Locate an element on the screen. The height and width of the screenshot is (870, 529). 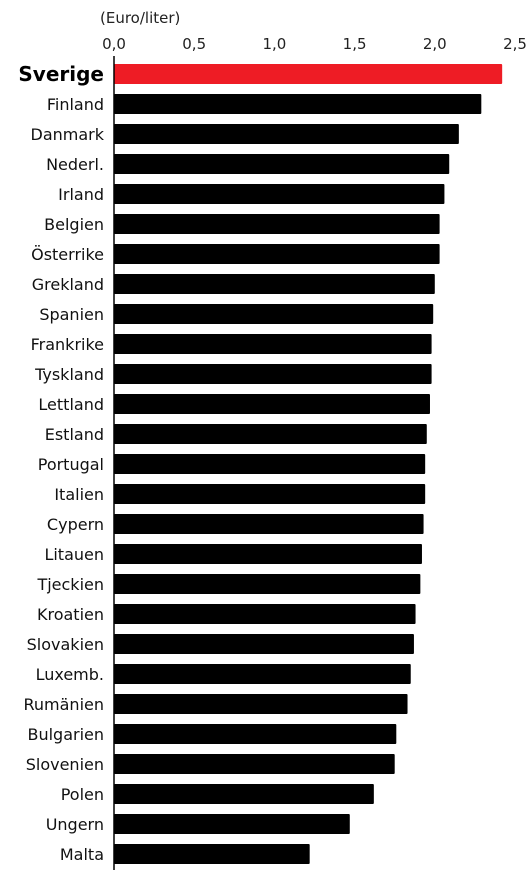
category-label-estland: Estland is located at coordinates (74, 434).